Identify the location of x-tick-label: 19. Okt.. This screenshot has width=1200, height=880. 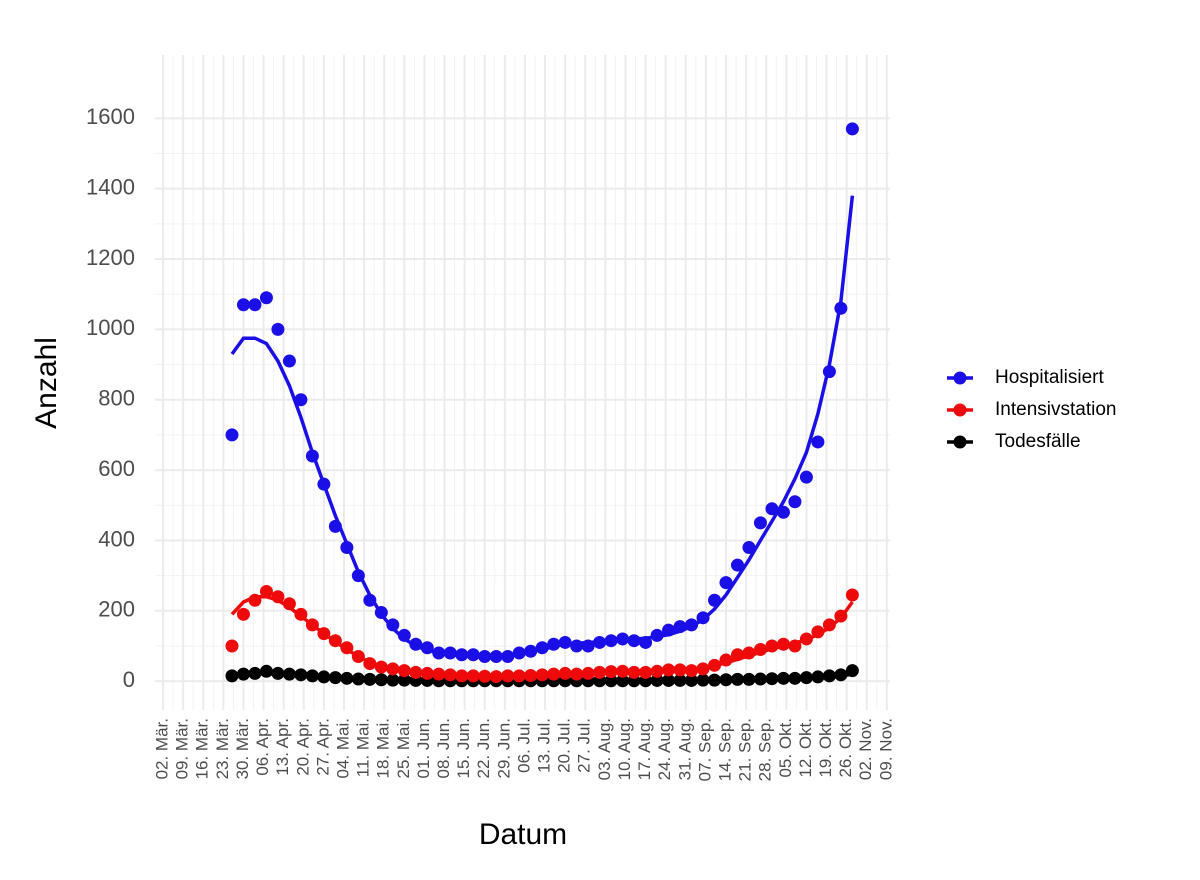
(825, 748).